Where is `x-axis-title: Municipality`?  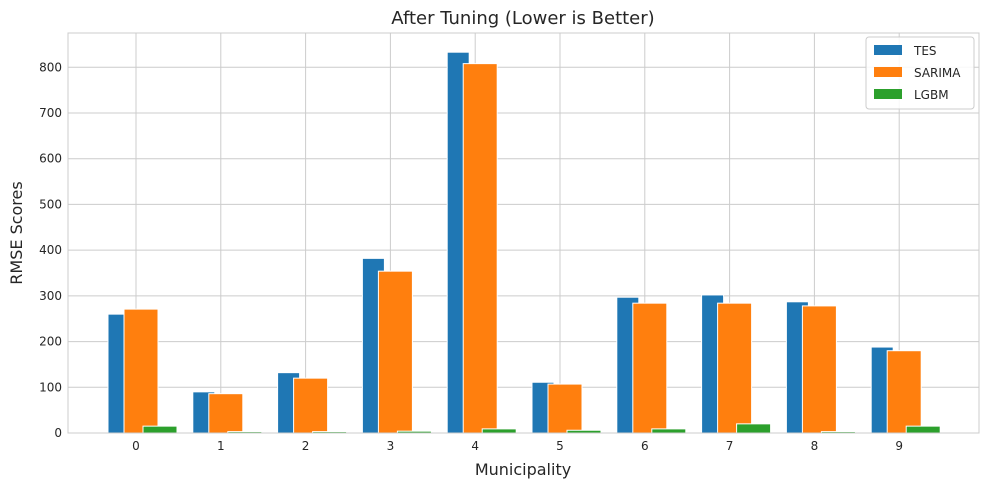 x-axis-title: Municipality is located at coordinates (523, 469).